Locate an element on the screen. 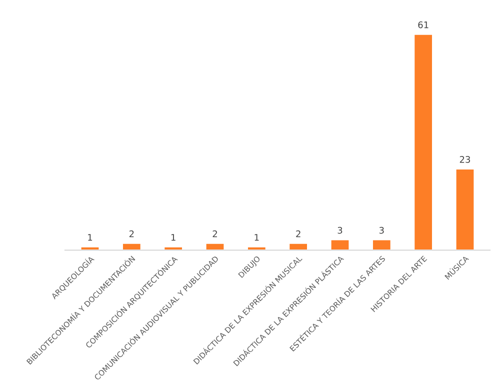  data-label: 23 is located at coordinates (465, 159).